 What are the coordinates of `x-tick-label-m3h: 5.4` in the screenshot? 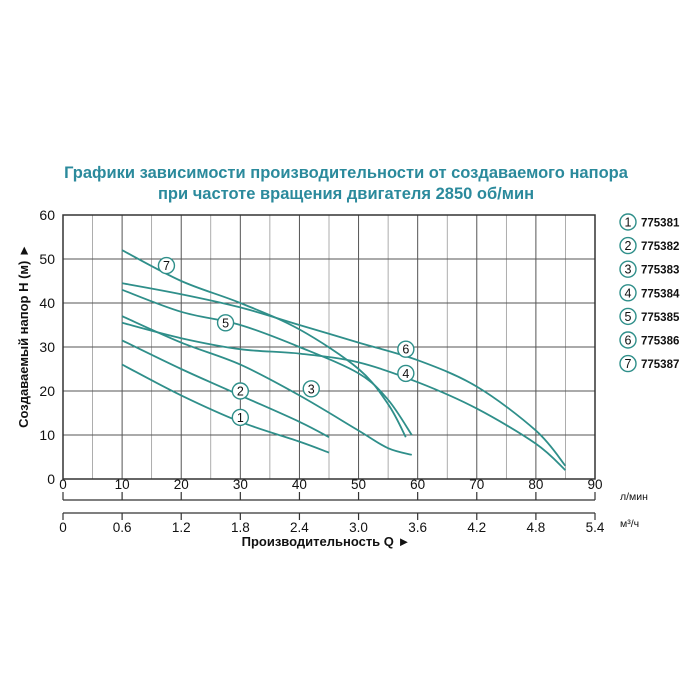 It's located at (595, 527).